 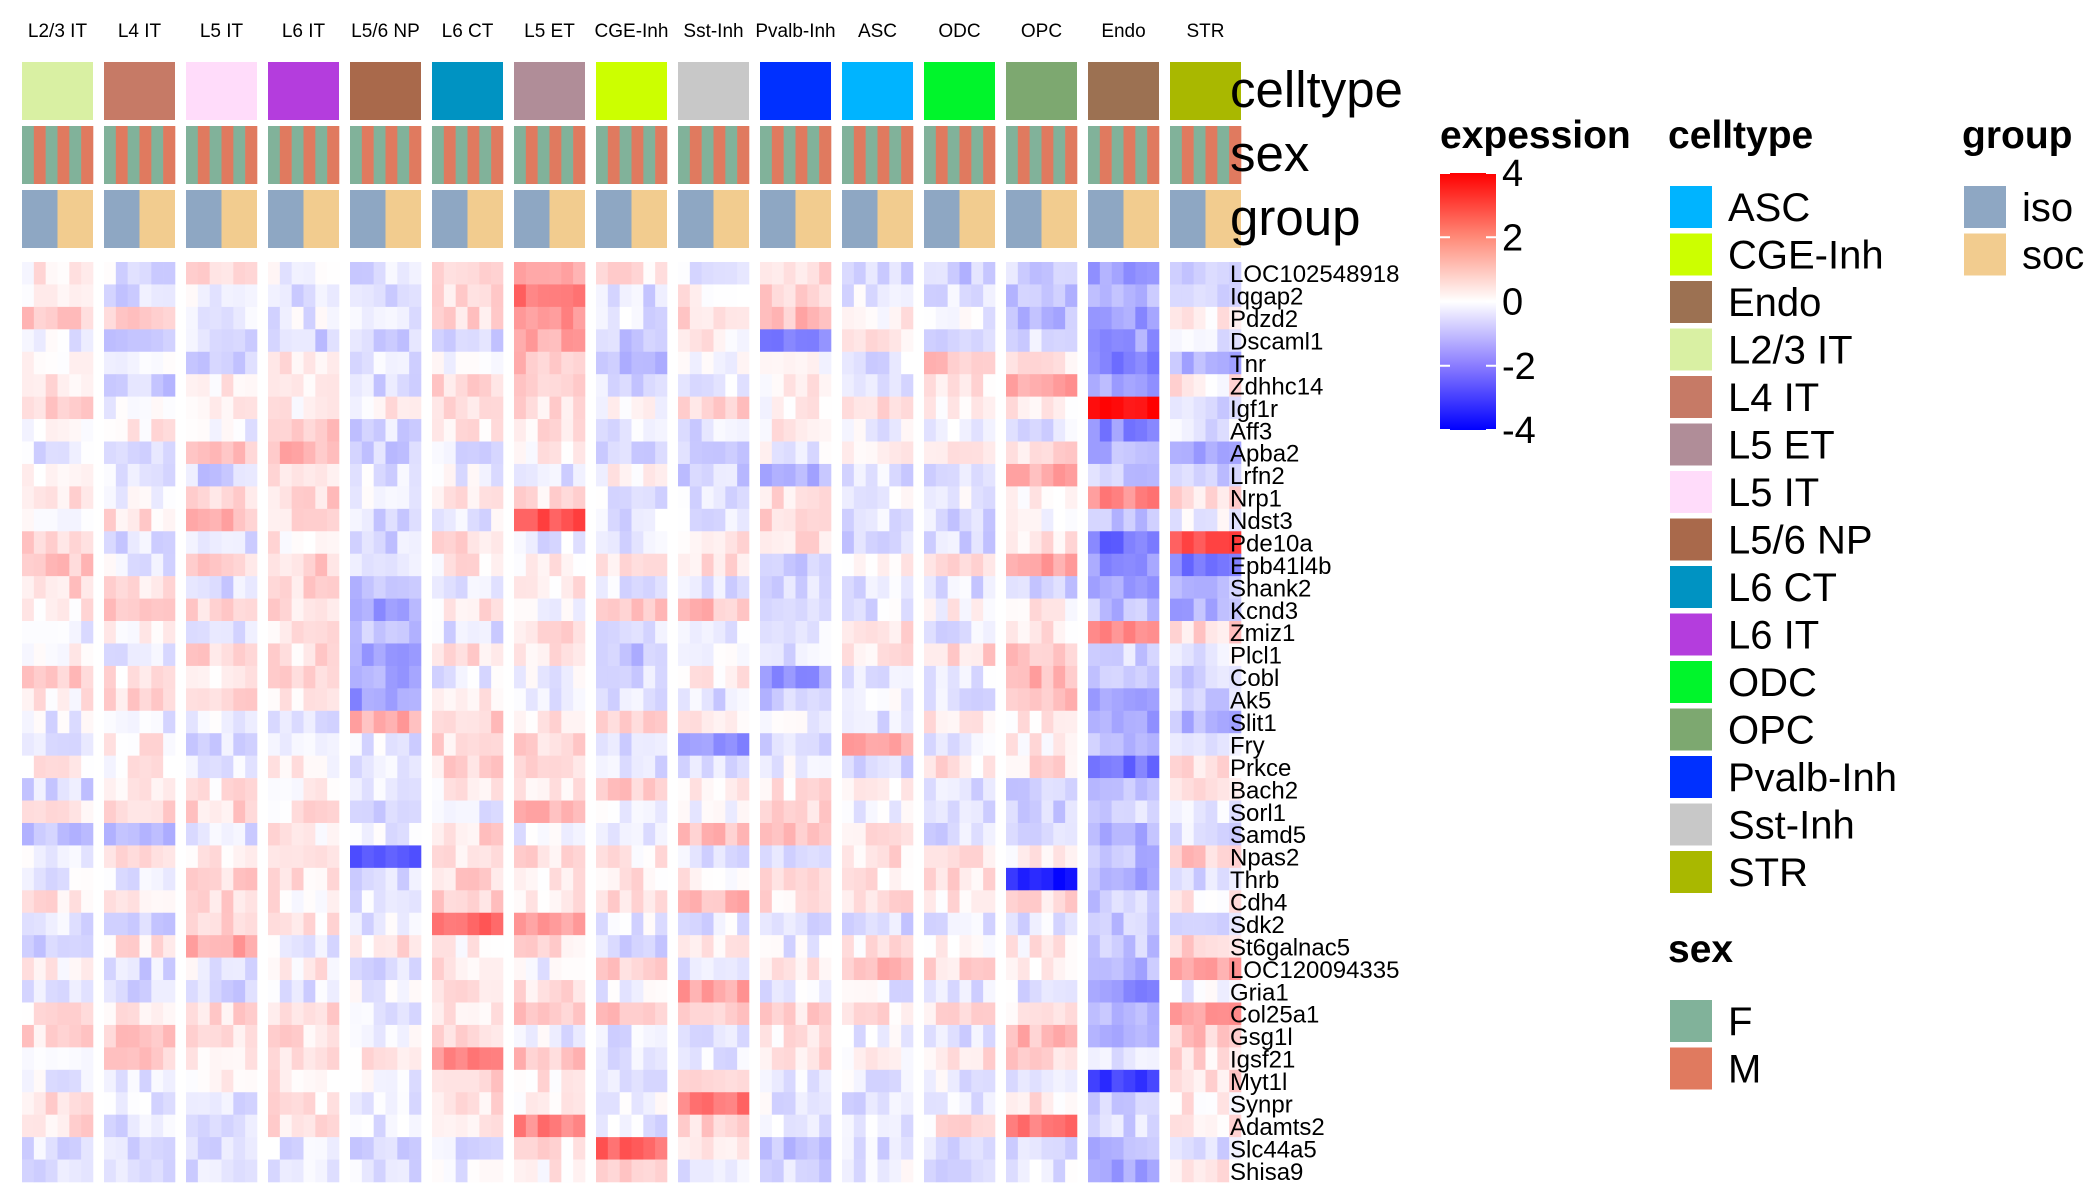 What do you see at coordinates (1535, 135) in the screenshot?
I see `colorbar-title: expession` at bounding box center [1535, 135].